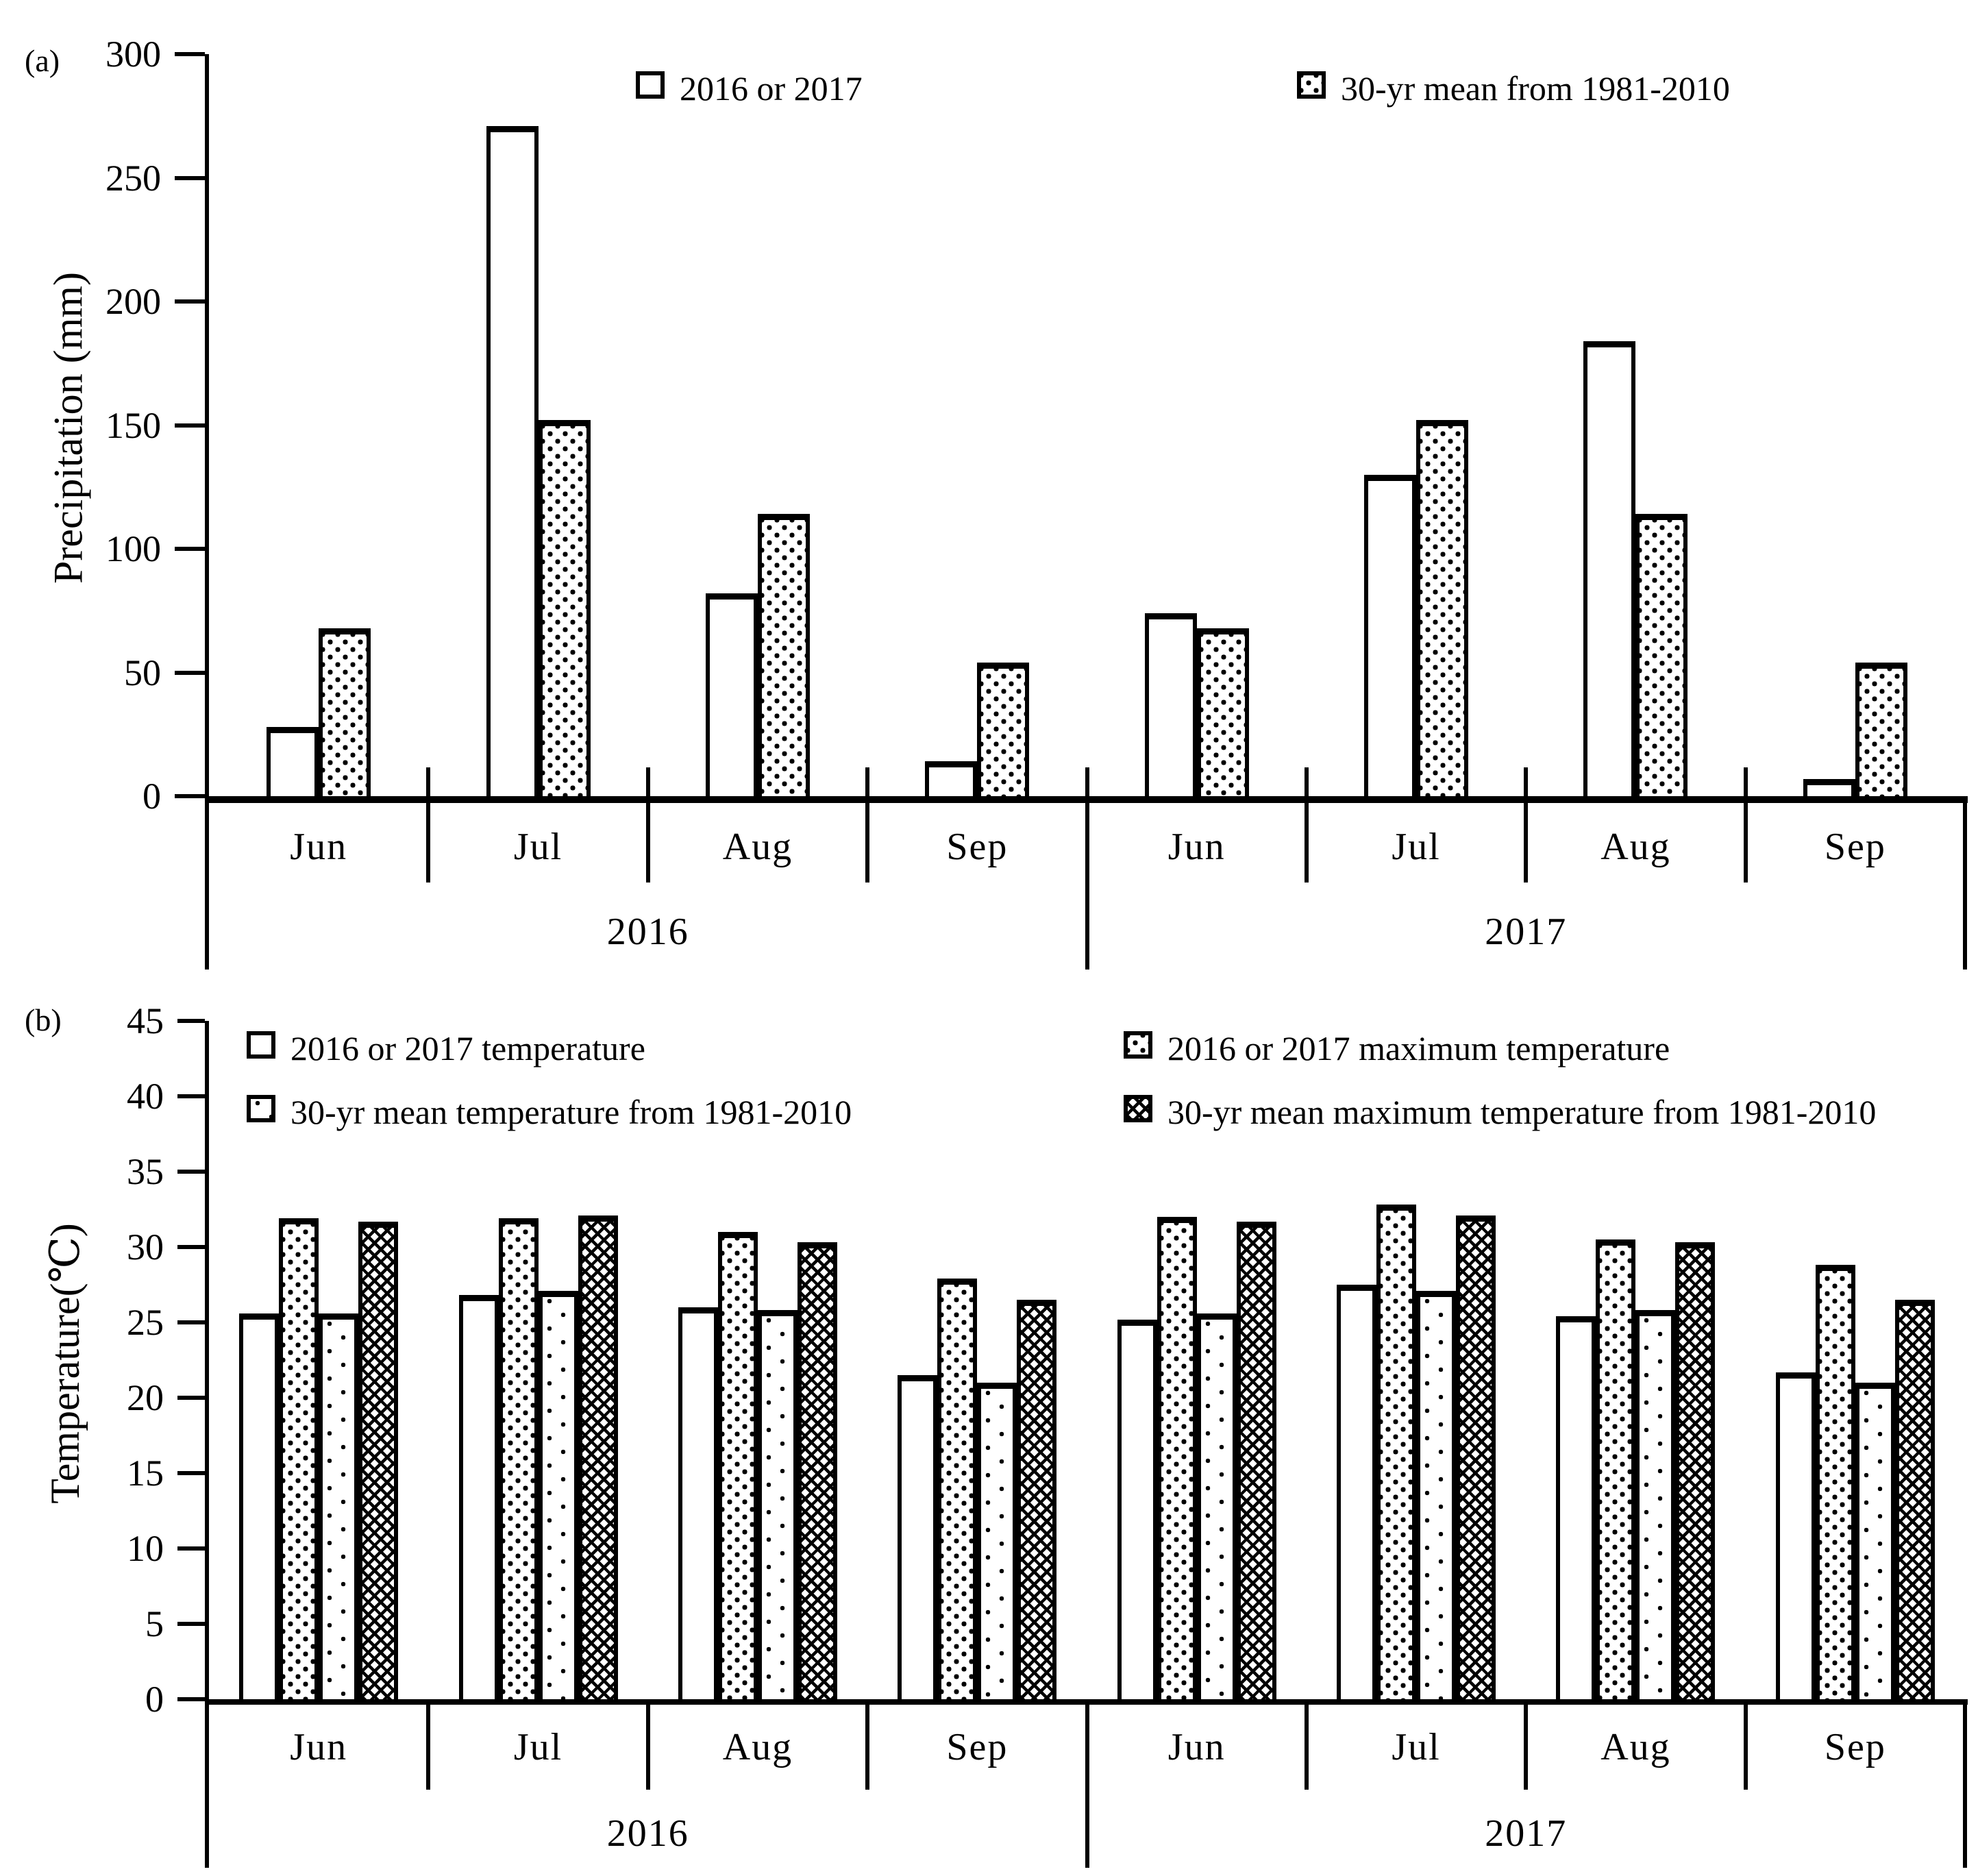 The height and width of the screenshot is (1876, 1978). What do you see at coordinates (538, 847) in the screenshot?
I see `month-label: Jul` at bounding box center [538, 847].